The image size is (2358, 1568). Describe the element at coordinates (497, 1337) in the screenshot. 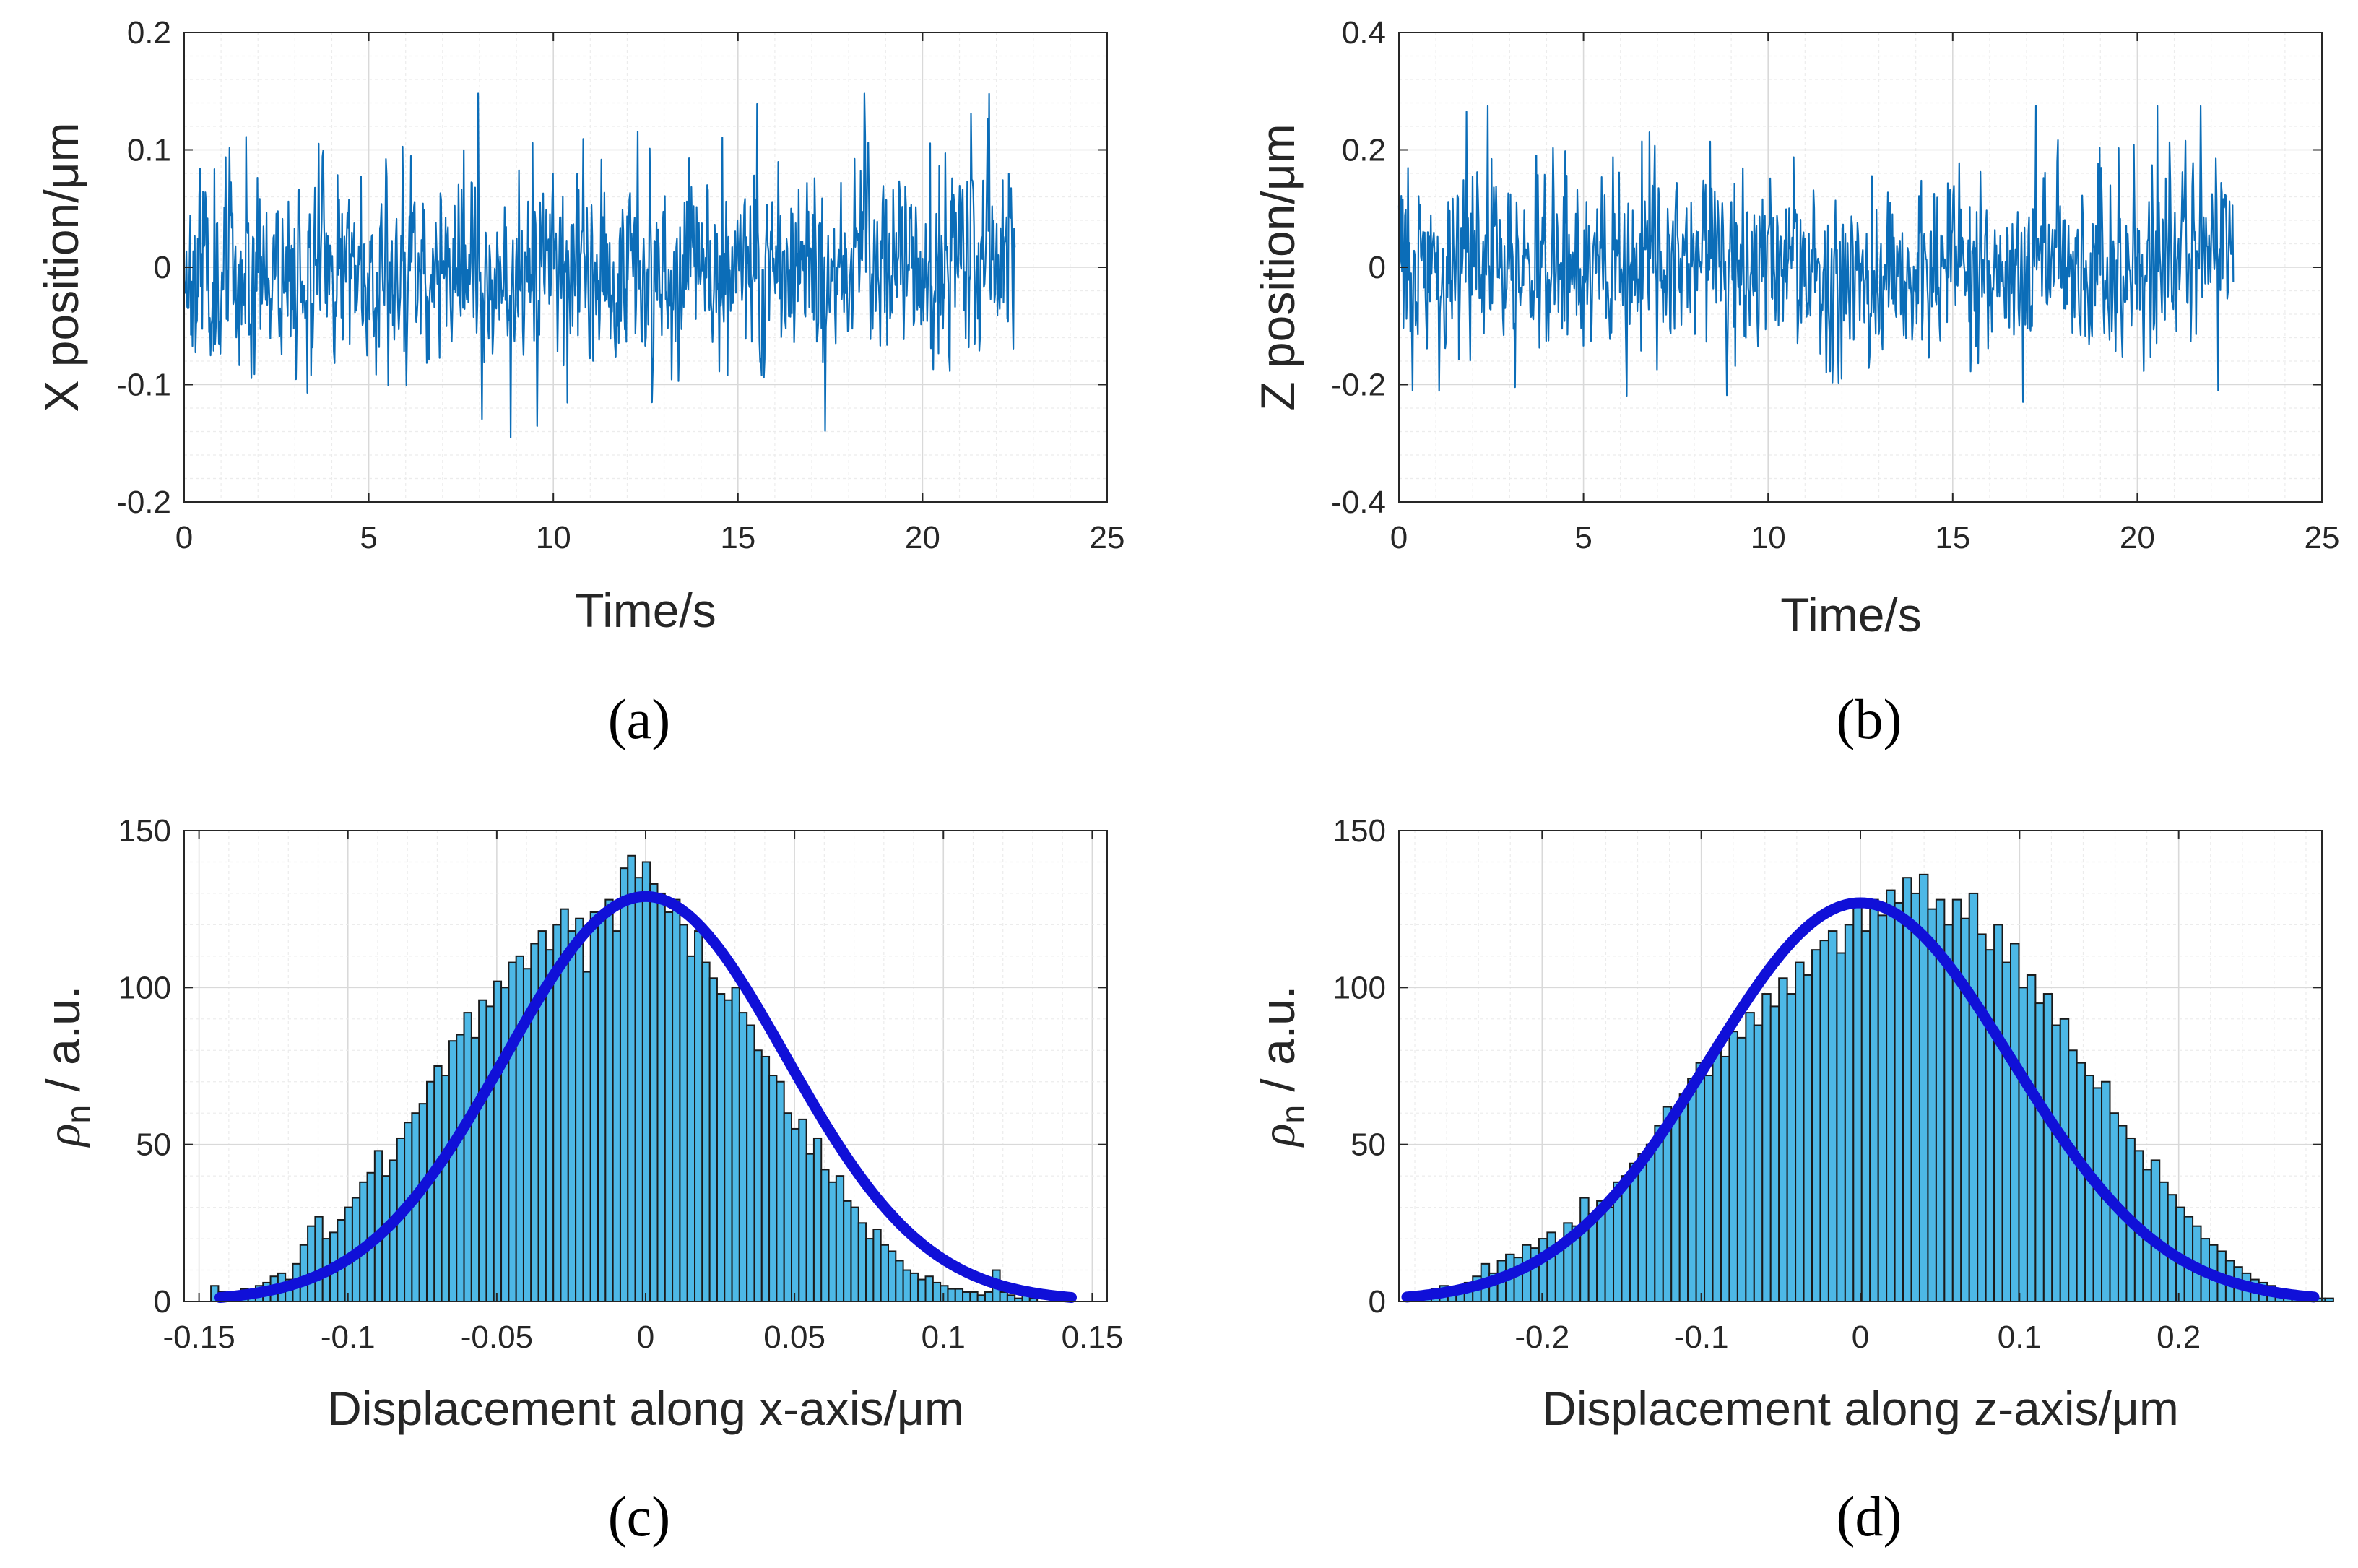

I see `x-tick-label: -0.05` at that location.